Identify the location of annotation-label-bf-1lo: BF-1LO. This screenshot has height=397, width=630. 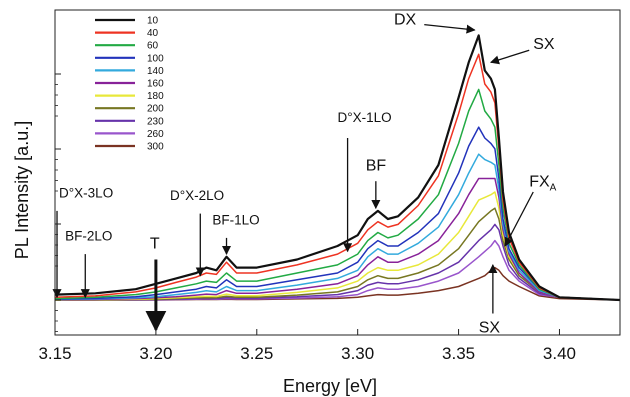
(235, 219).